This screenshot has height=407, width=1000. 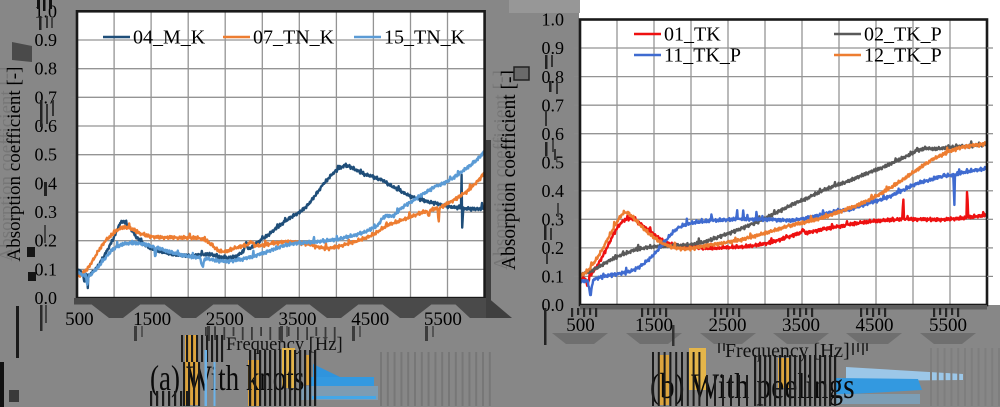 I want to click on svg-text: 01_TK, so click(x=692, y=35).